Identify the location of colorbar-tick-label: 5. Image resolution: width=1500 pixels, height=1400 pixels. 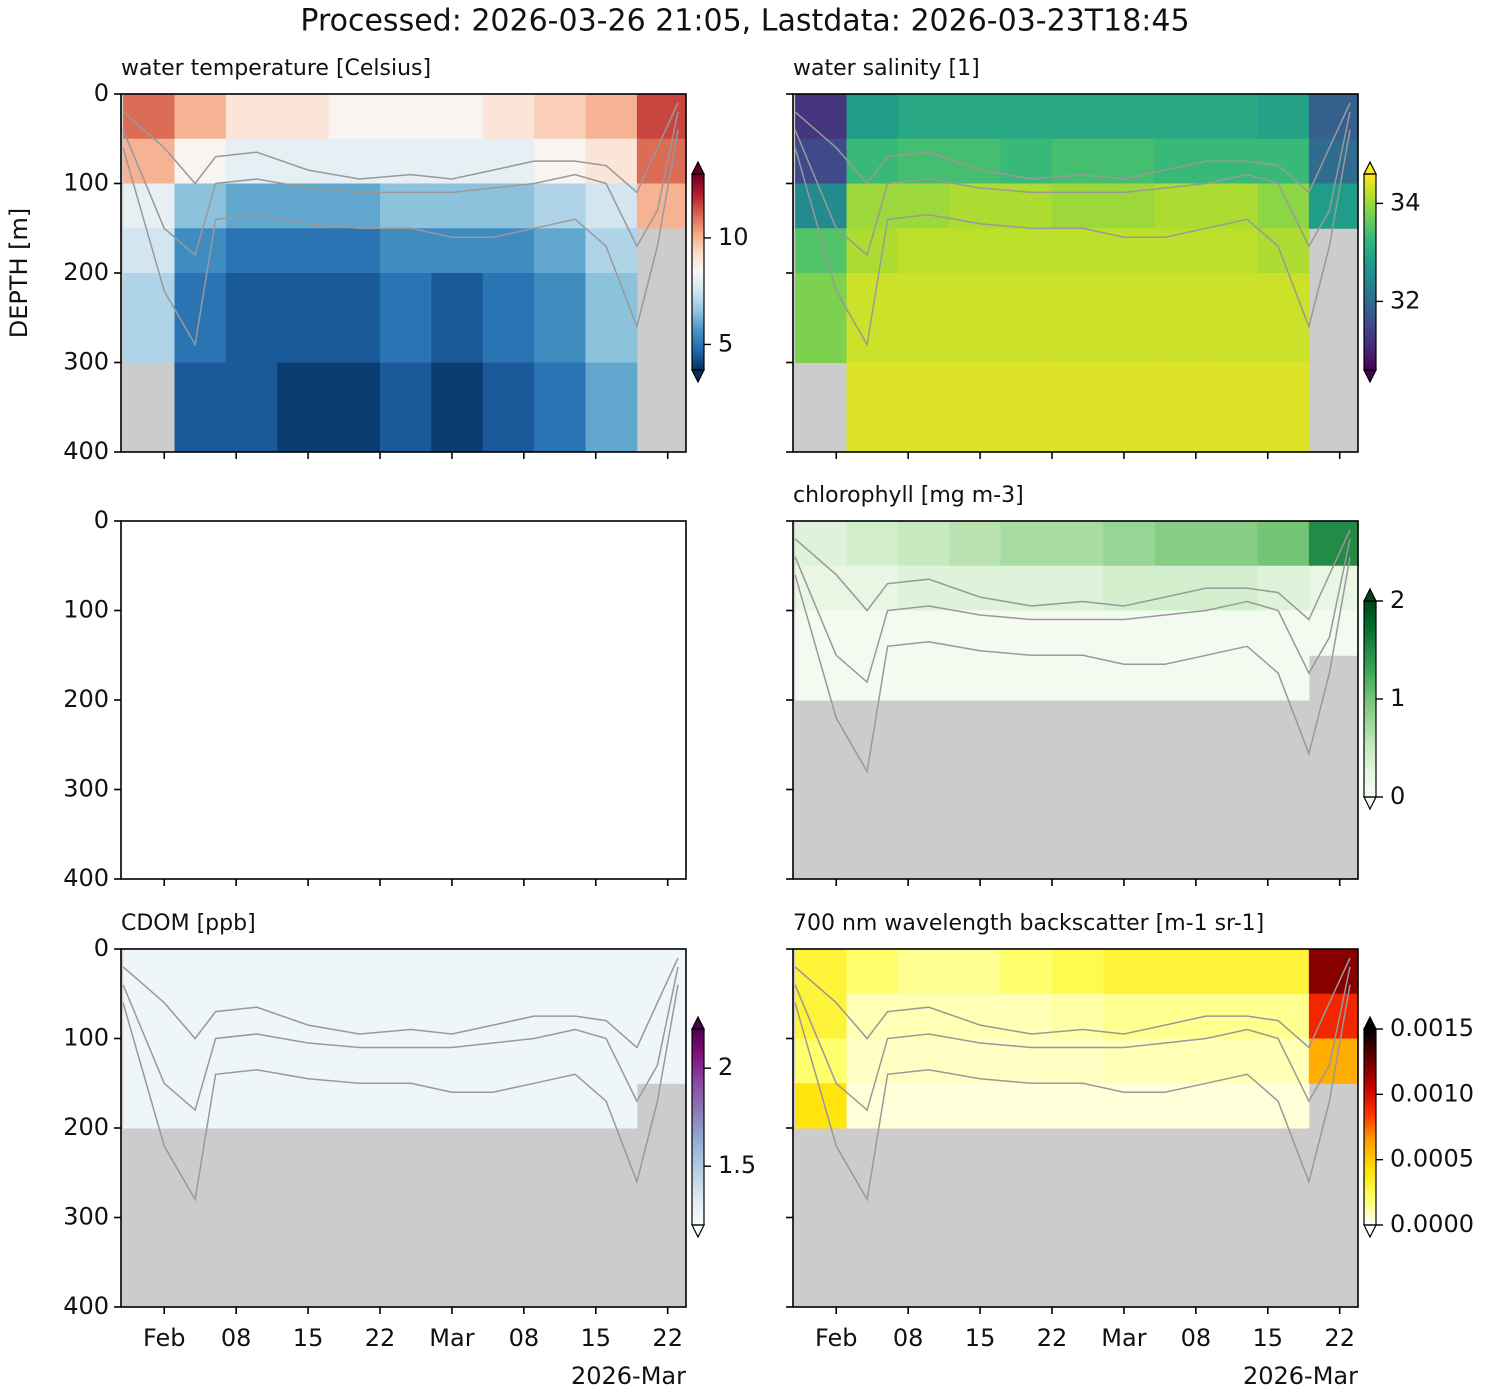
(725, 343).